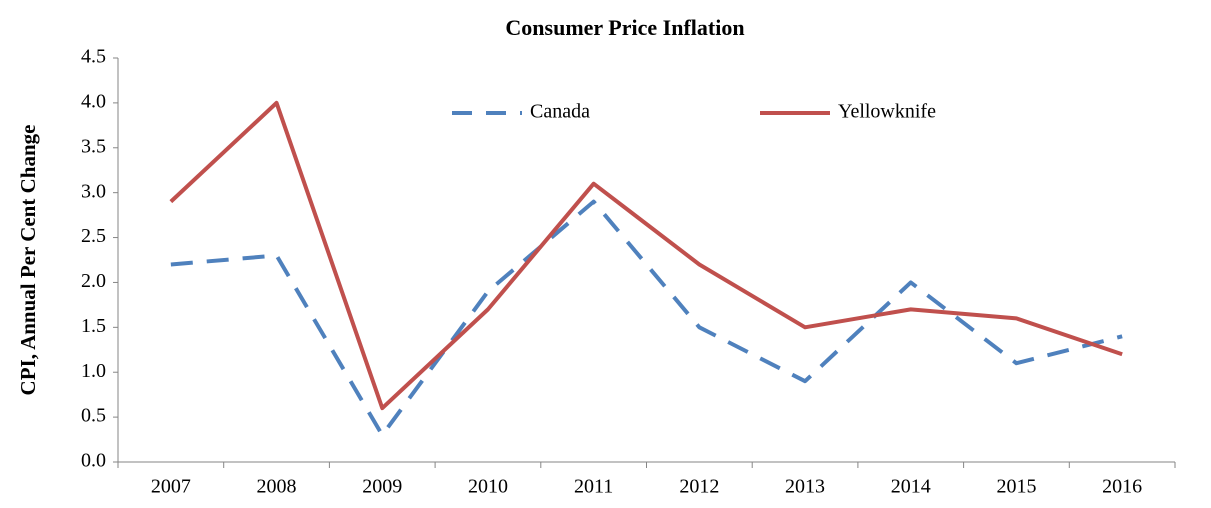 This screenshot has height=508, width=1211. Describe the element at coordinates (1122, 487) in the screenshot. I see `x-tick-label: 2016` at that location.